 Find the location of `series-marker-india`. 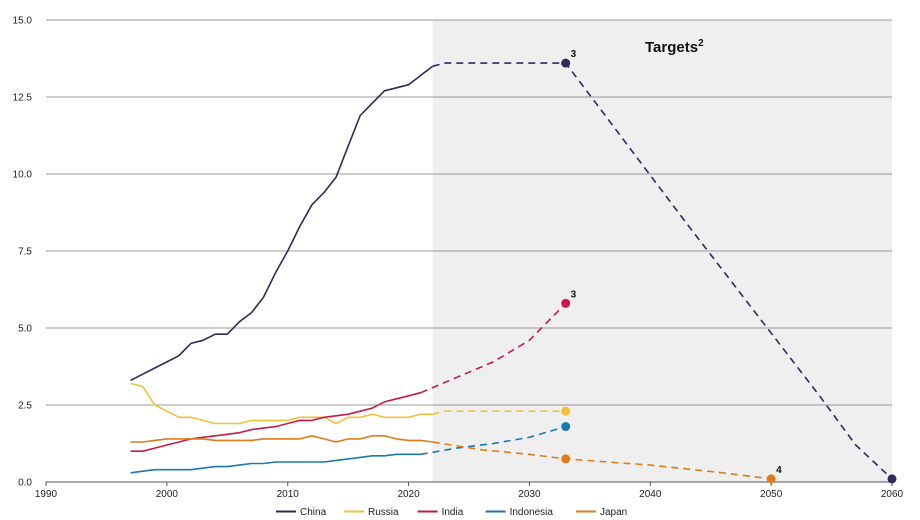

series-marker-india is located at coordinates (566, 303).